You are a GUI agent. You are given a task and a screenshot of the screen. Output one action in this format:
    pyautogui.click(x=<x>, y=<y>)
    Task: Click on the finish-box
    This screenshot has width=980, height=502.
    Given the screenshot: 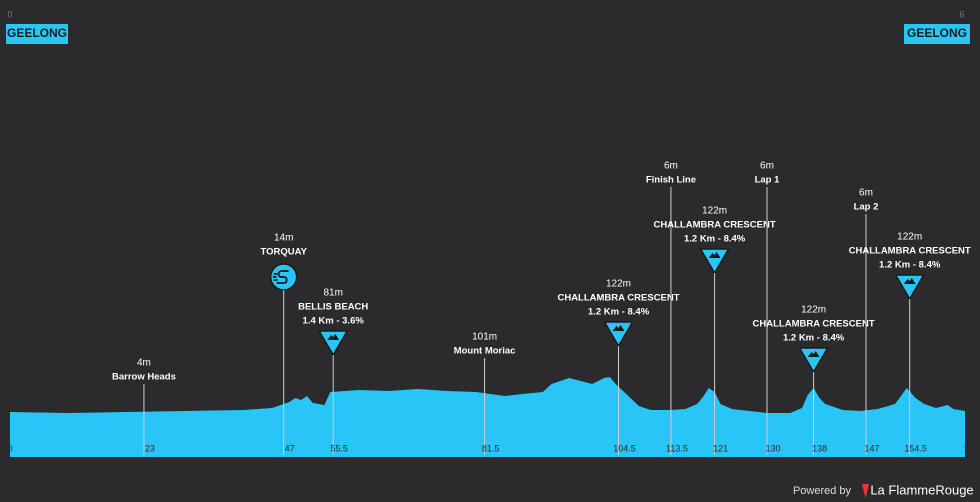 What is the action you would take?
    pyautogui.click(x=937, y=34)
    